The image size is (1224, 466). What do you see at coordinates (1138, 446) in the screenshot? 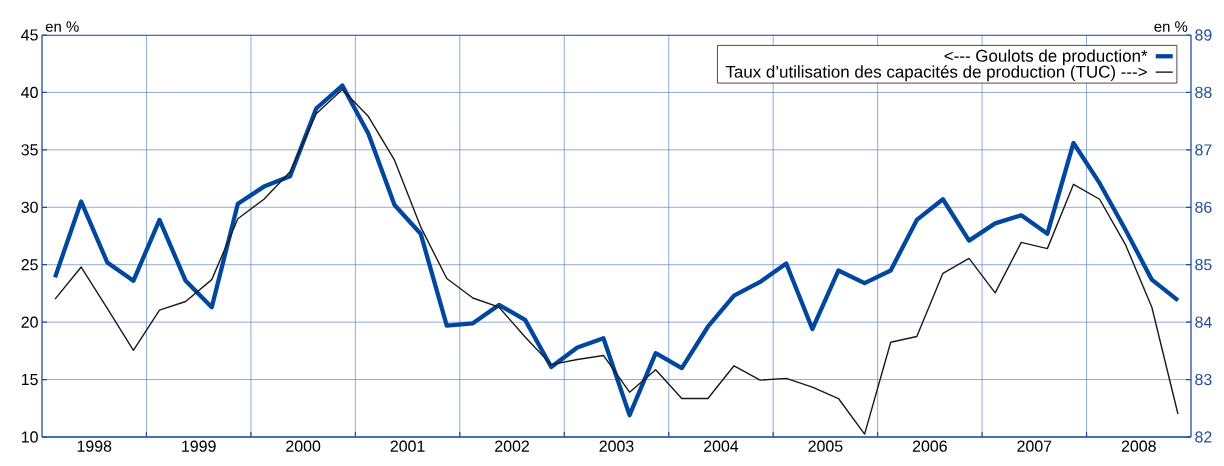
I see `x-tick-label: 2008` at bounding box center [1138, 446].